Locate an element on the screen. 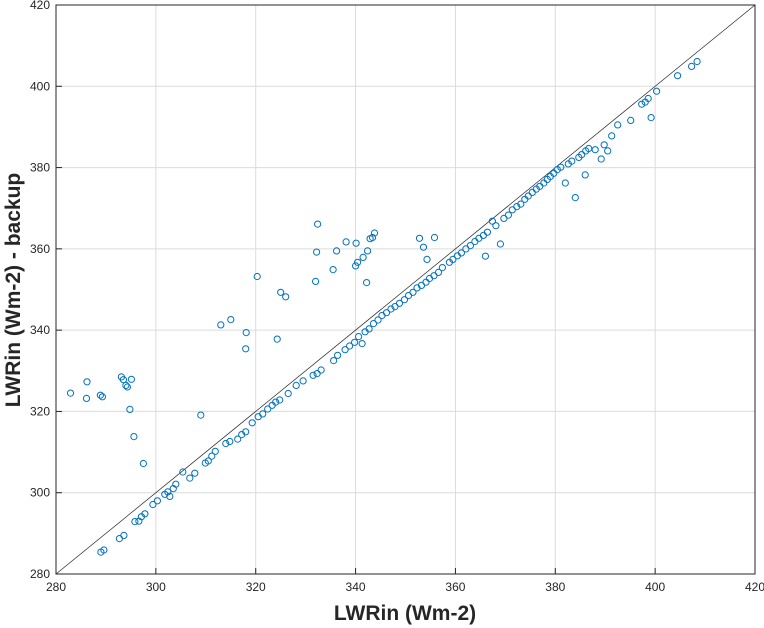  y-tick-labels: 280 300 320 340 360 380 400 420 is located at coordinates (46, 290).